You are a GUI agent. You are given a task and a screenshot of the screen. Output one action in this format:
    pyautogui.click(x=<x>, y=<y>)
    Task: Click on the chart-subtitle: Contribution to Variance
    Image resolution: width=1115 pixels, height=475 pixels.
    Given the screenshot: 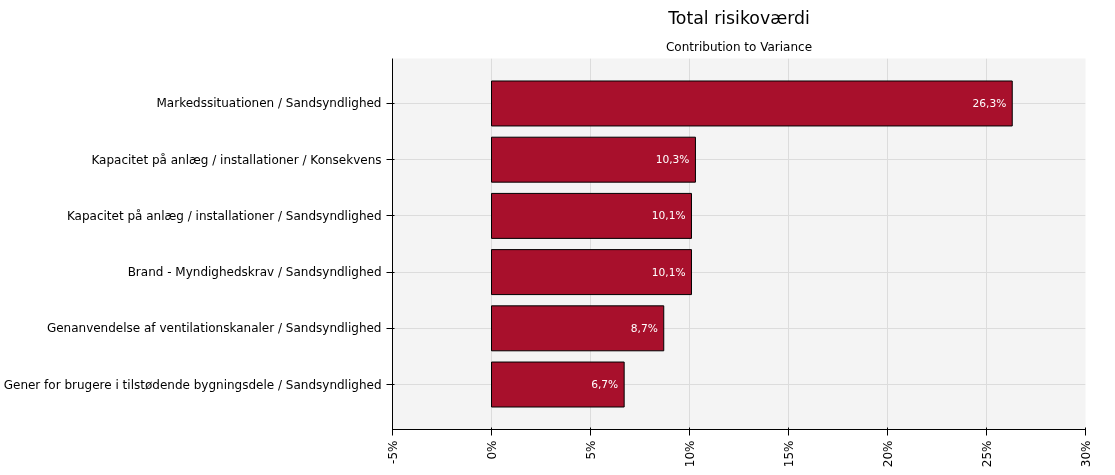 What is the action you would take?
    pyautogui.click(x=739, y=46)
    